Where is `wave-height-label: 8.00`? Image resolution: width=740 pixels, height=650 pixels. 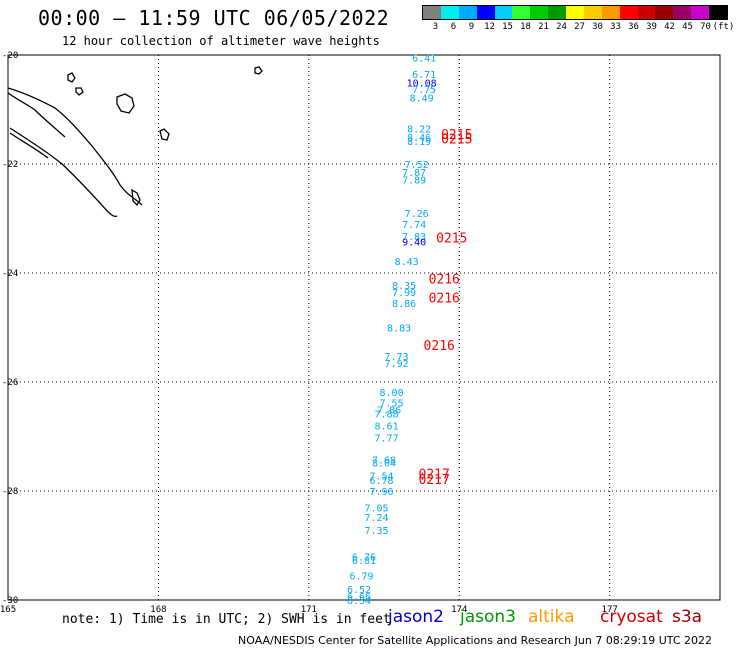
wave-height-label: 8.00 is located at coordinates (392, 393).